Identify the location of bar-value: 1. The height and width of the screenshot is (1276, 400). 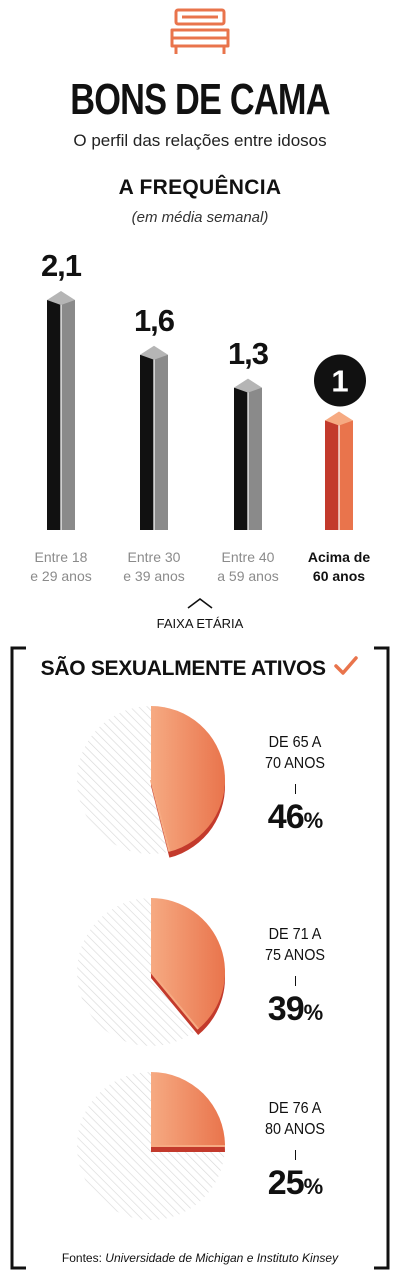
(339, 380).